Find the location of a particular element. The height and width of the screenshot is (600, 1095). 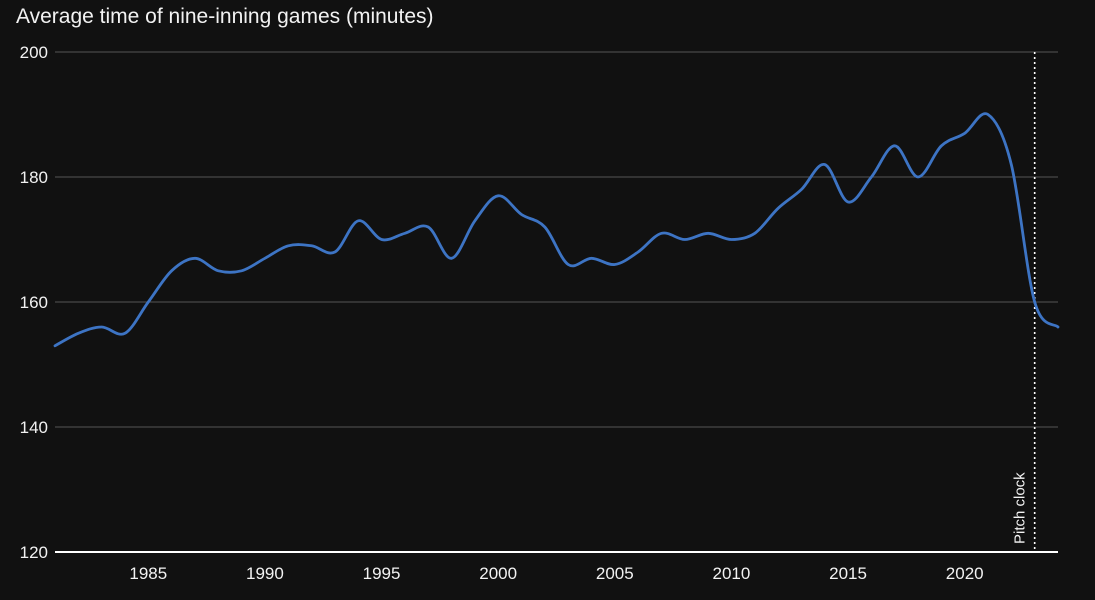

x-tick-label: 2020 is located at coordinates (965, 573).